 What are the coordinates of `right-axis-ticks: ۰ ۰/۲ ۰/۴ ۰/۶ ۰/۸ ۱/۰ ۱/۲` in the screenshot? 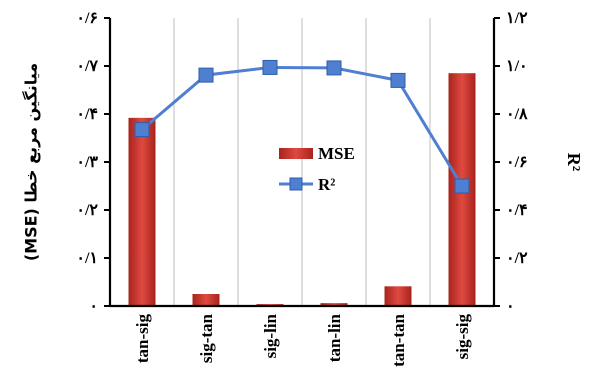 It's located at (511, 162).